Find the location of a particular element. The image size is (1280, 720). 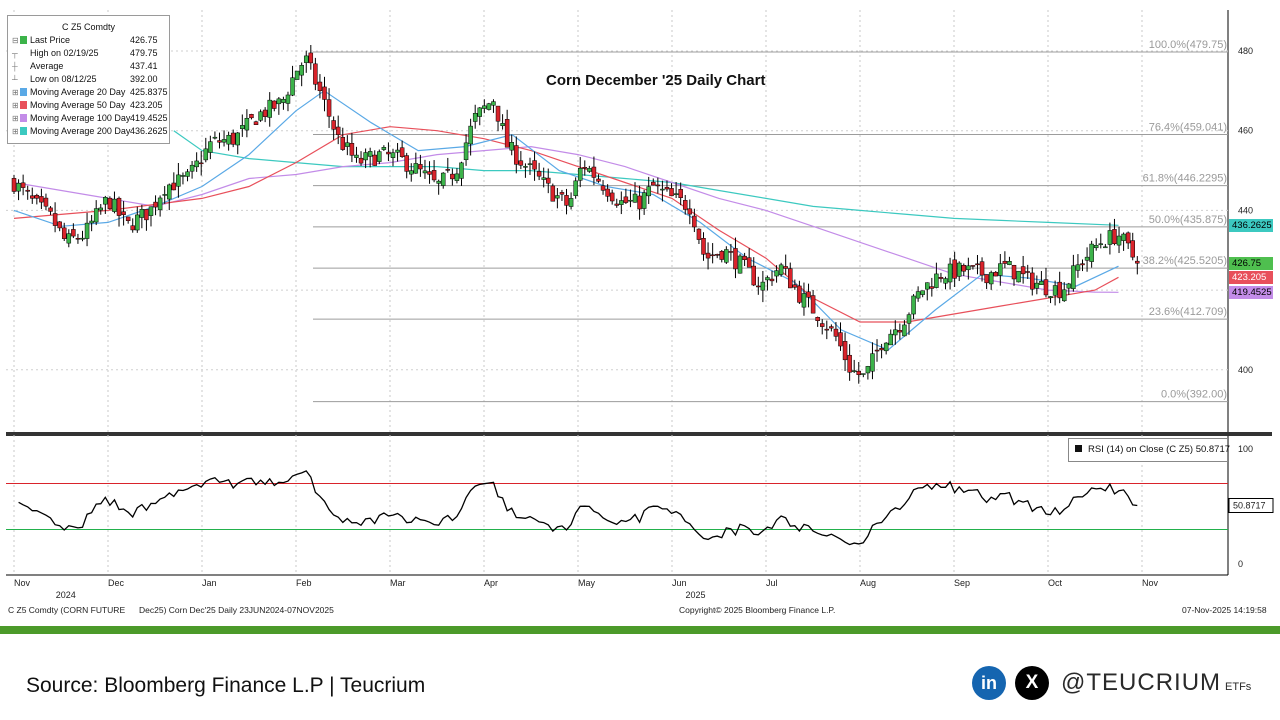

legend-row: ┼ Average 437.41 is located at coordinates (88, 66).